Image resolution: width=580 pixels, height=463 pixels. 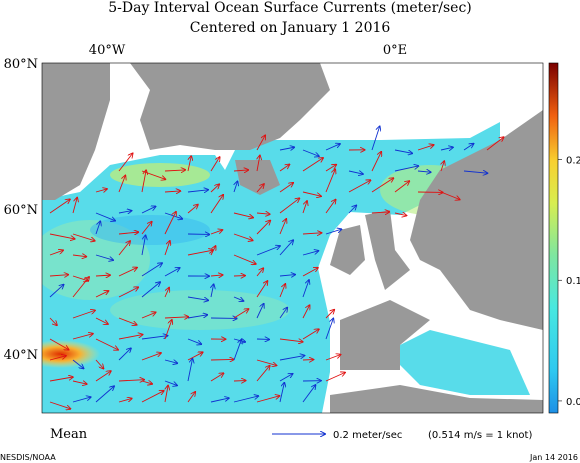 I want to click on mean-label: Mean, so click(x=69, y=434).